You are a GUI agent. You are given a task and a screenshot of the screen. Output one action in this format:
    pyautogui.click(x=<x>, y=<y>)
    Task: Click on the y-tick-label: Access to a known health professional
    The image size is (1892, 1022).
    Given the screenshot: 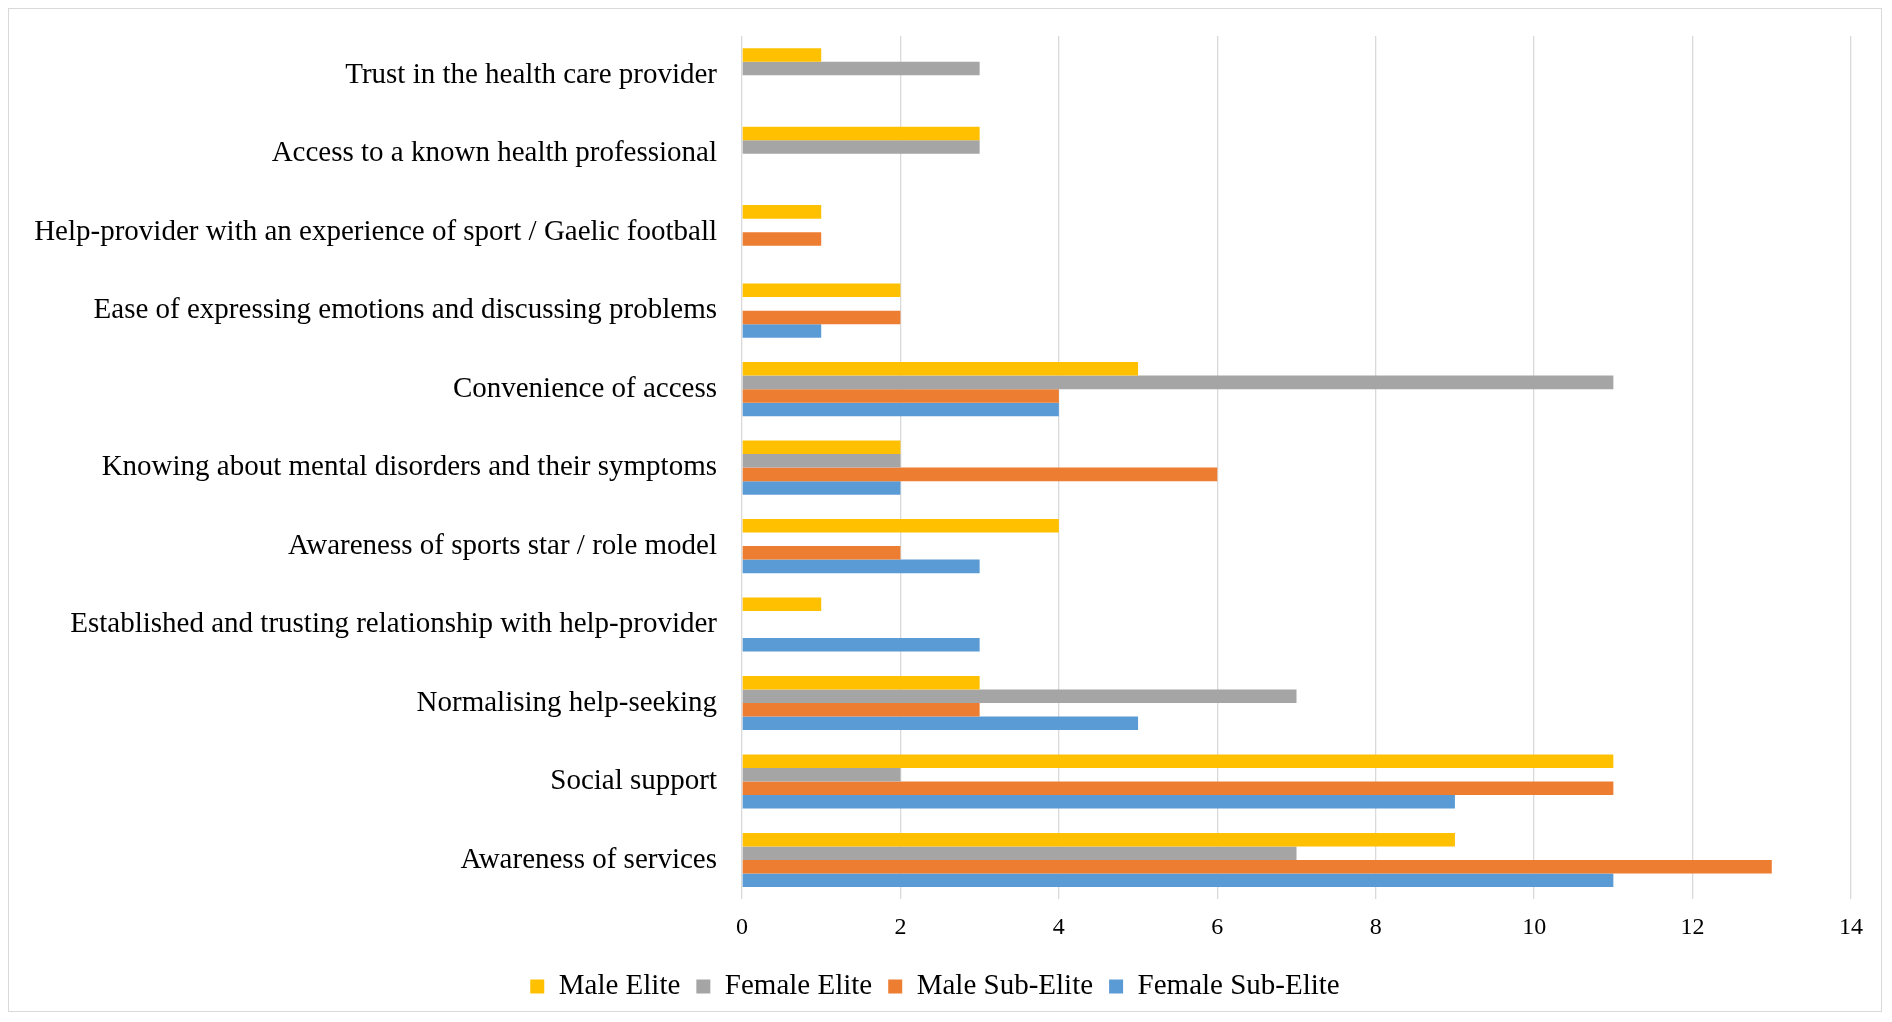 What is the action you would take?
    pyautogui.click(x=494, y=151)
    